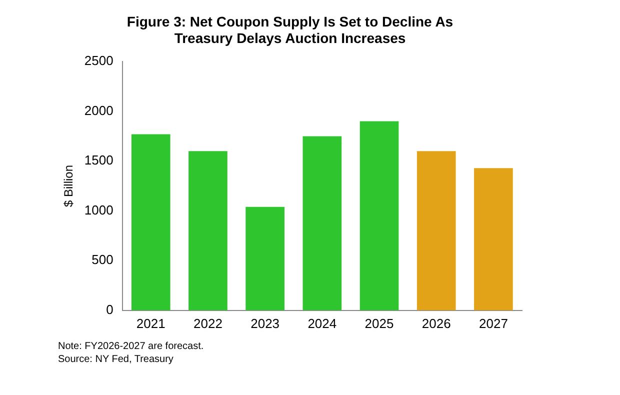  I want to click on y-tick-label: 1000, so click(99, 210).